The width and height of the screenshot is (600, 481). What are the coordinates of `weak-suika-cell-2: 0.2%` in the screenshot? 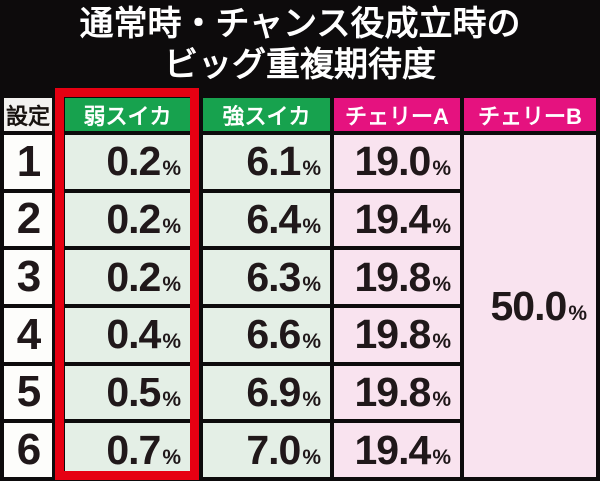 It's located at (127, 219).